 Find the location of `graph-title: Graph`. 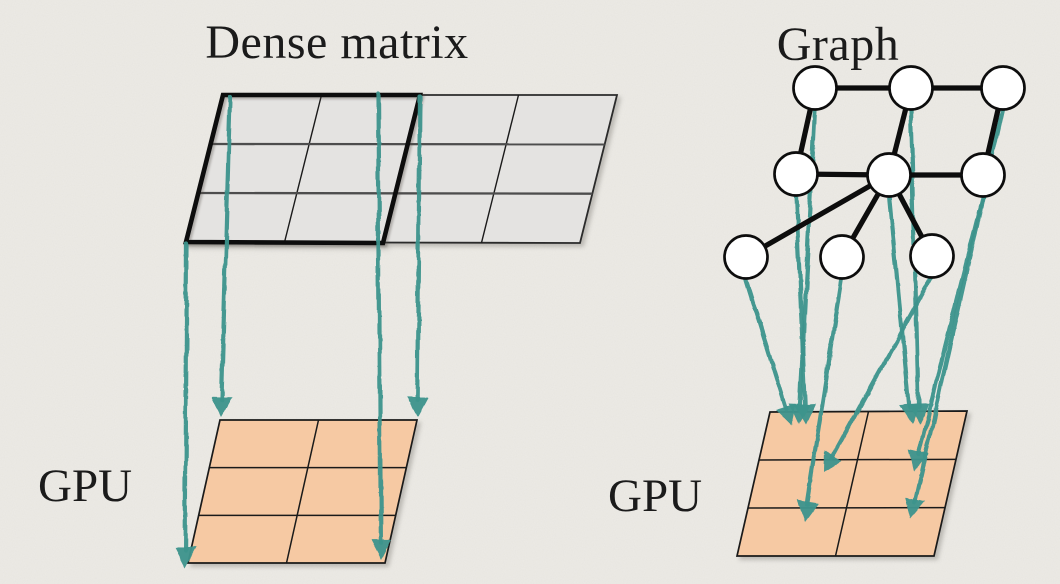

graph-title: Graph is located at coordinates (838, 44).